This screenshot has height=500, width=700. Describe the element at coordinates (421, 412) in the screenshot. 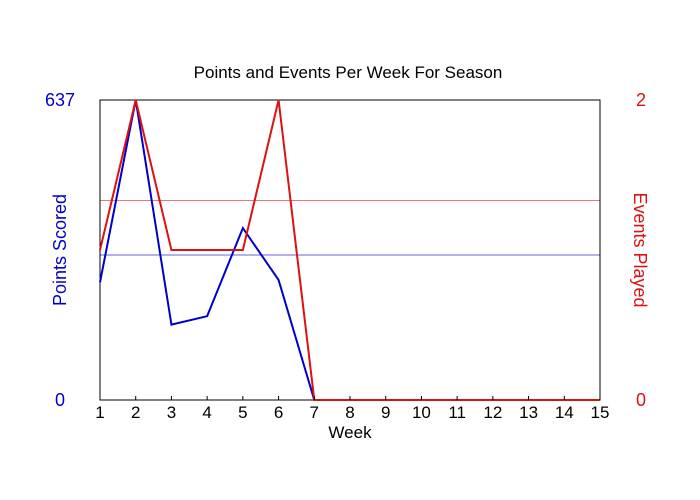

I see `x-tick-label: 10` at that location.